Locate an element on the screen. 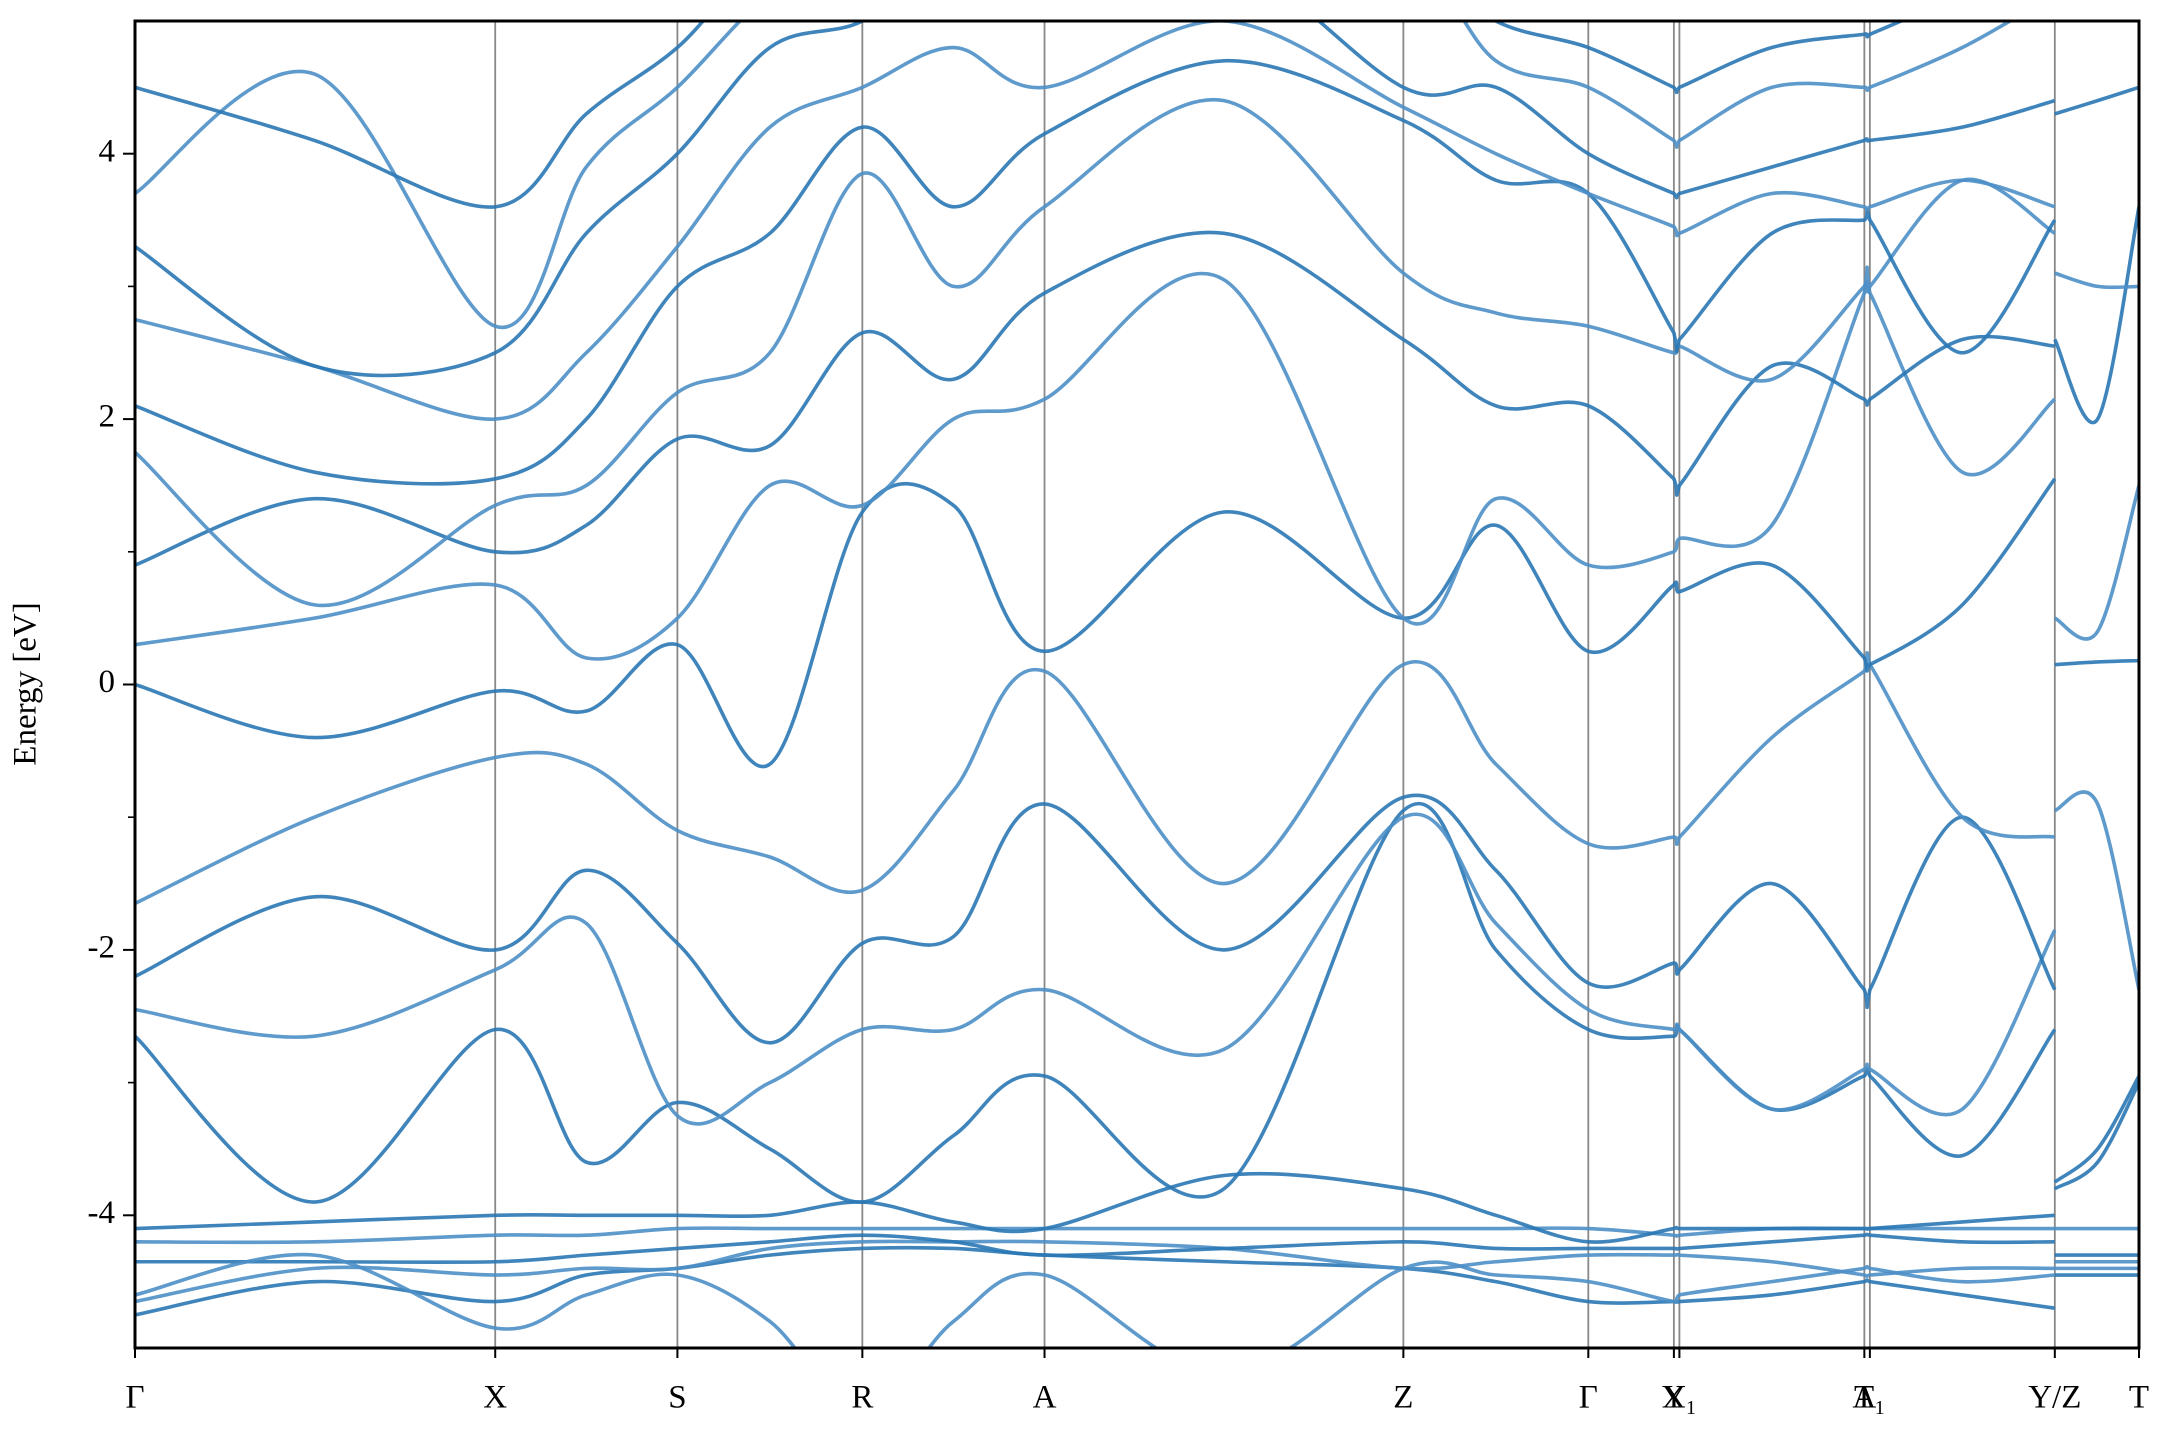 Image resolution: width=2160 pixels, height=1440 pixels. x-tick-label: Y is located at coordinates (1674, 1398).